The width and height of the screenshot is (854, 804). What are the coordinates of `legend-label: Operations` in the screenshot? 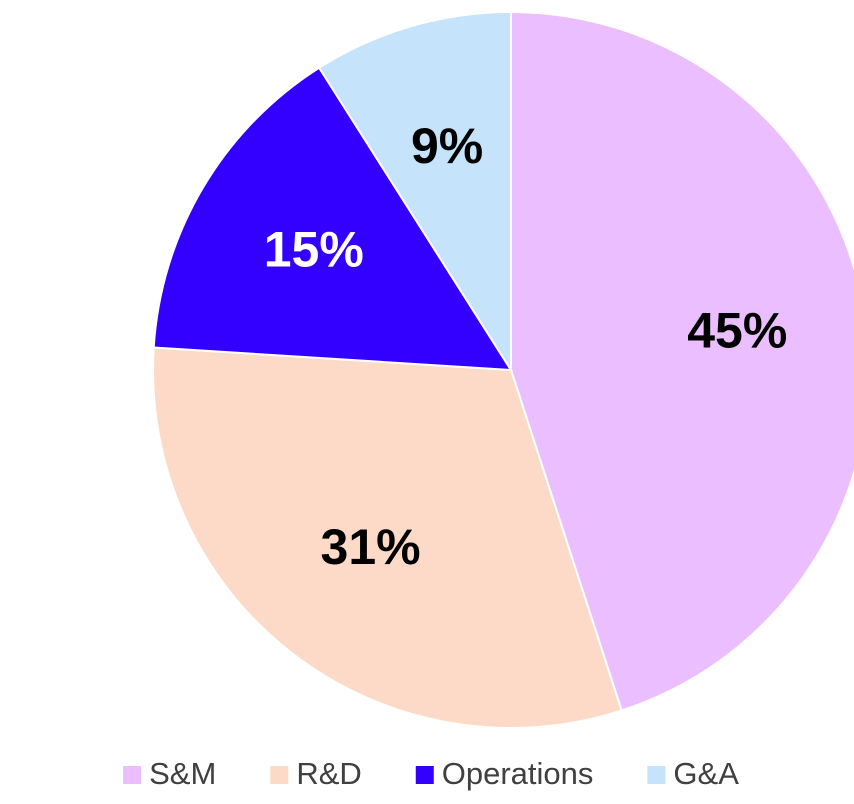 It's located at (518, 773).